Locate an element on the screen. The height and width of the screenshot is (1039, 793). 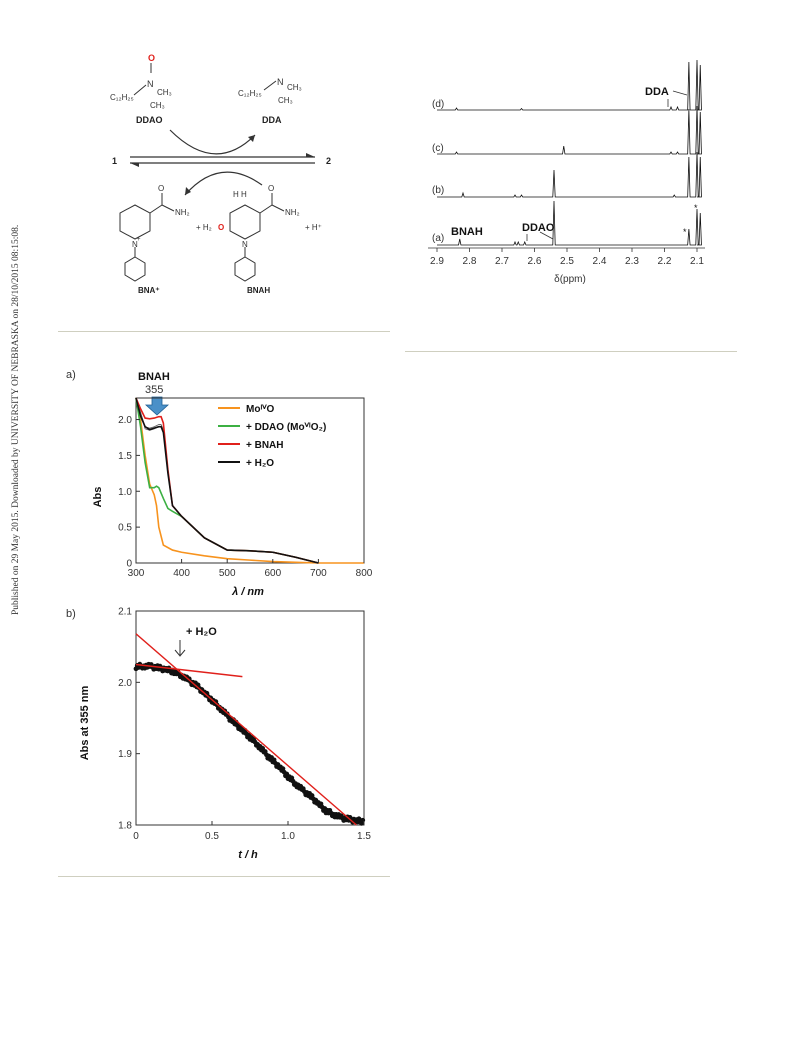
x-tick-label: 700 is located at coordinates (318, 573).